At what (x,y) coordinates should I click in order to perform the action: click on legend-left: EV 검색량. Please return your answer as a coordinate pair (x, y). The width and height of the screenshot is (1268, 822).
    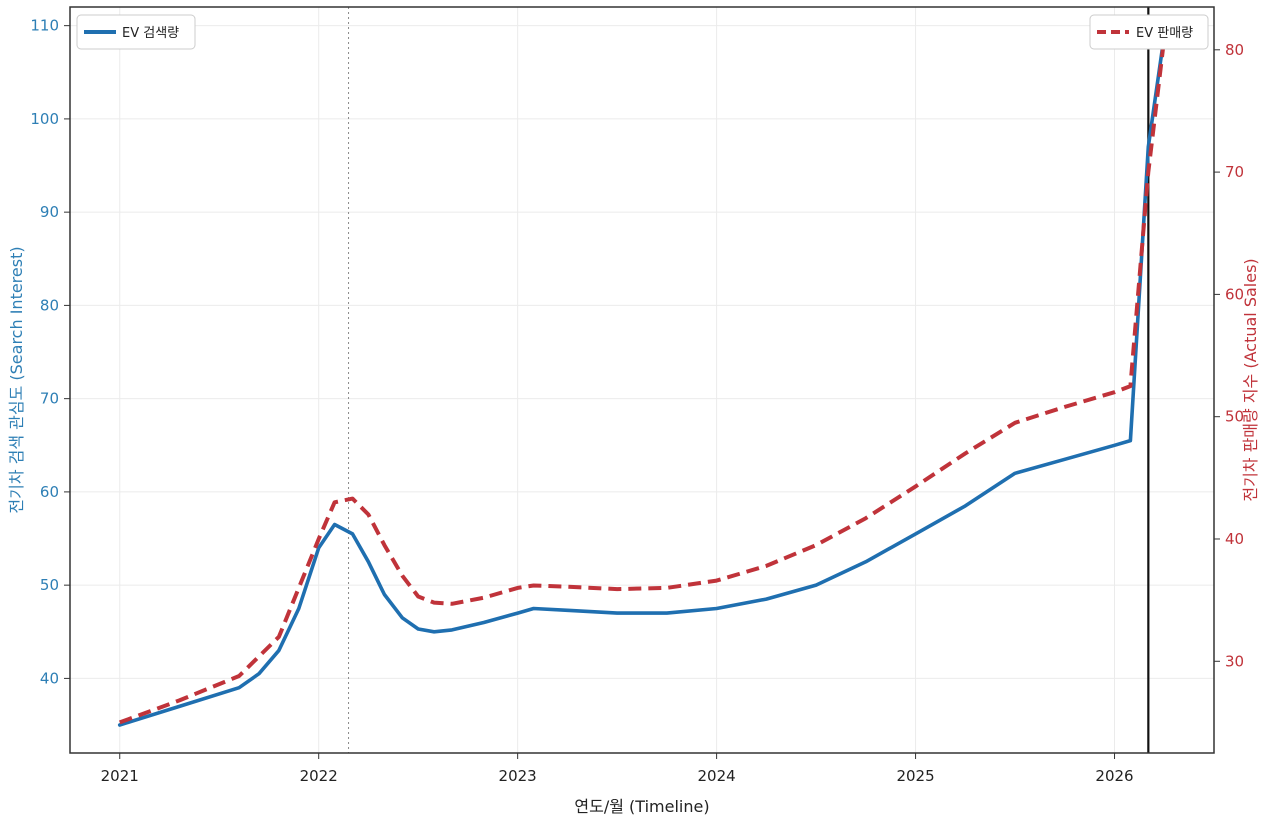
    Looking at the image, I should click on (136, 32).